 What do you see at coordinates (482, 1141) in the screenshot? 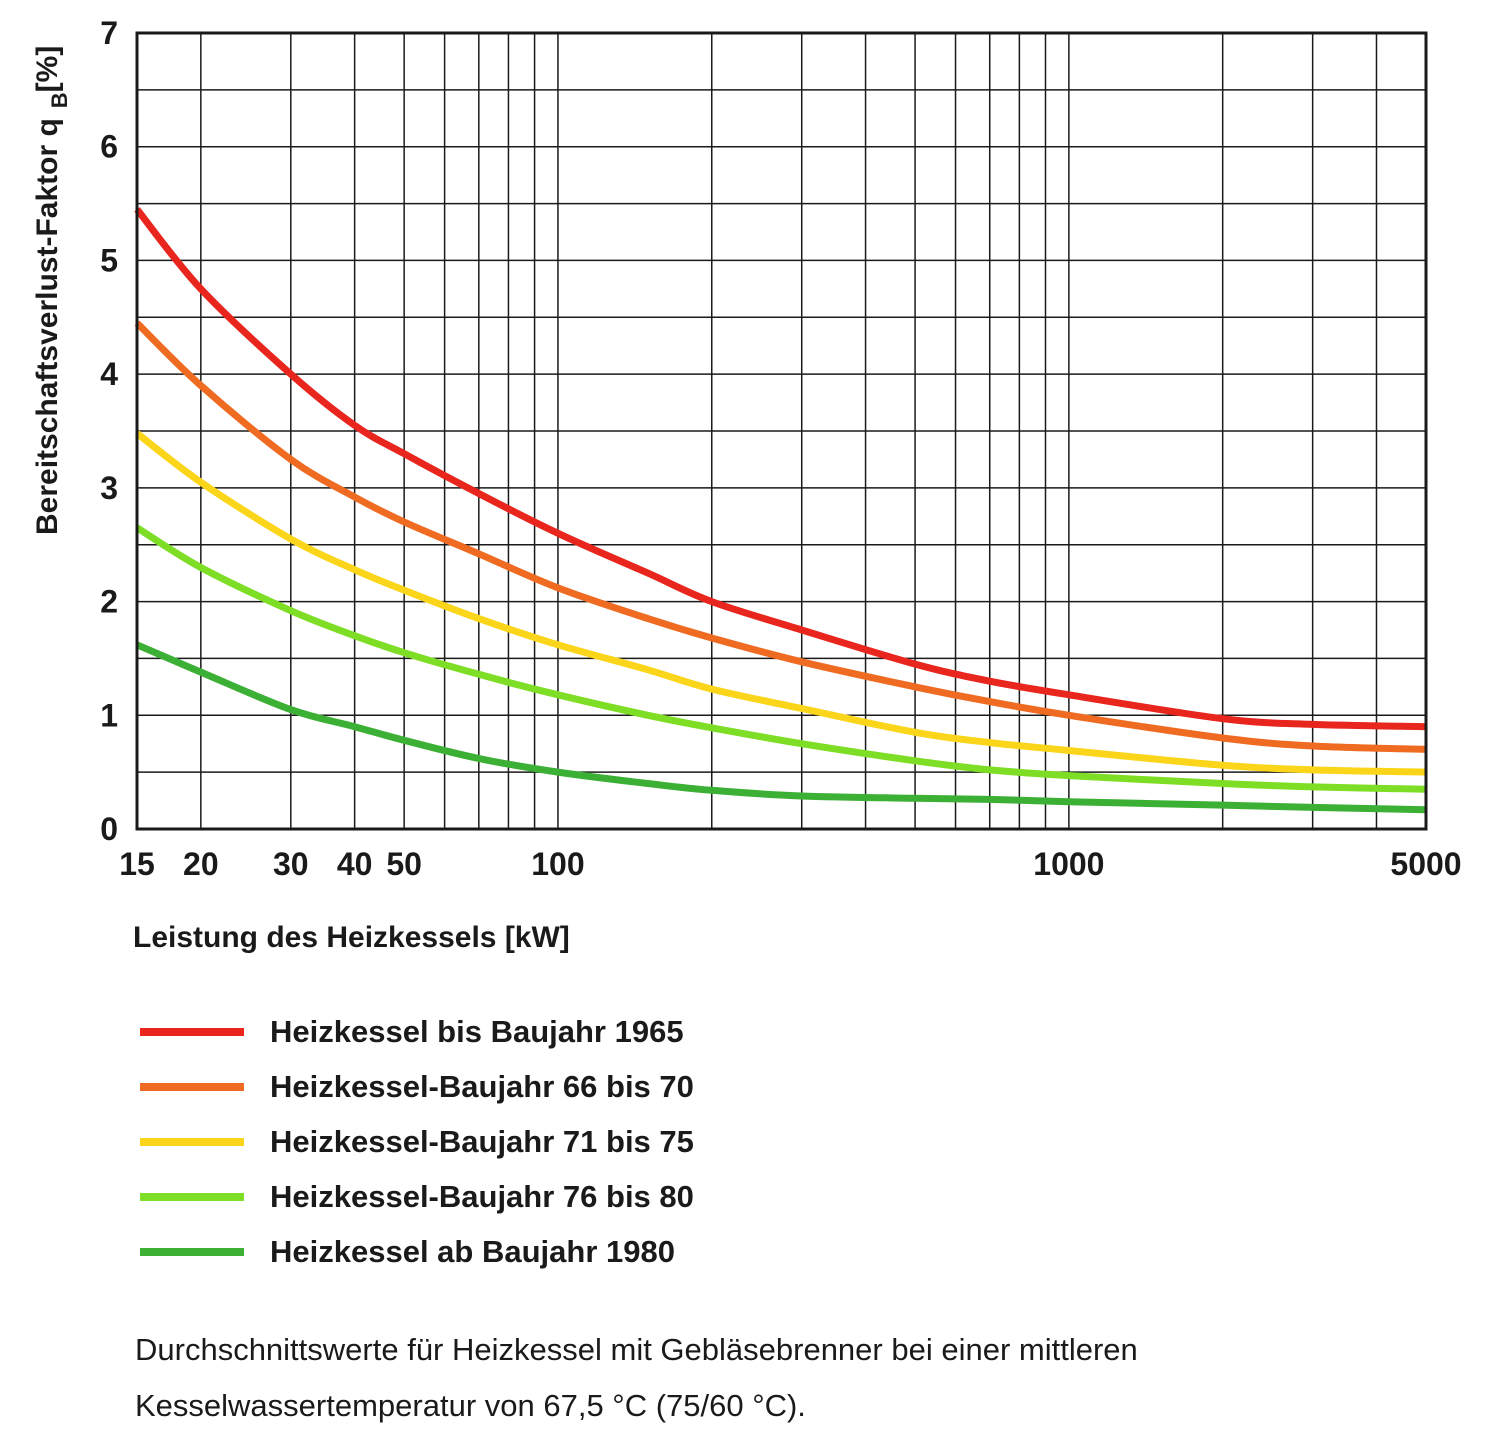
I see `legend-label: Heizkessel-Baujahr 71 bis 75` at bounding box center [482, 1141].